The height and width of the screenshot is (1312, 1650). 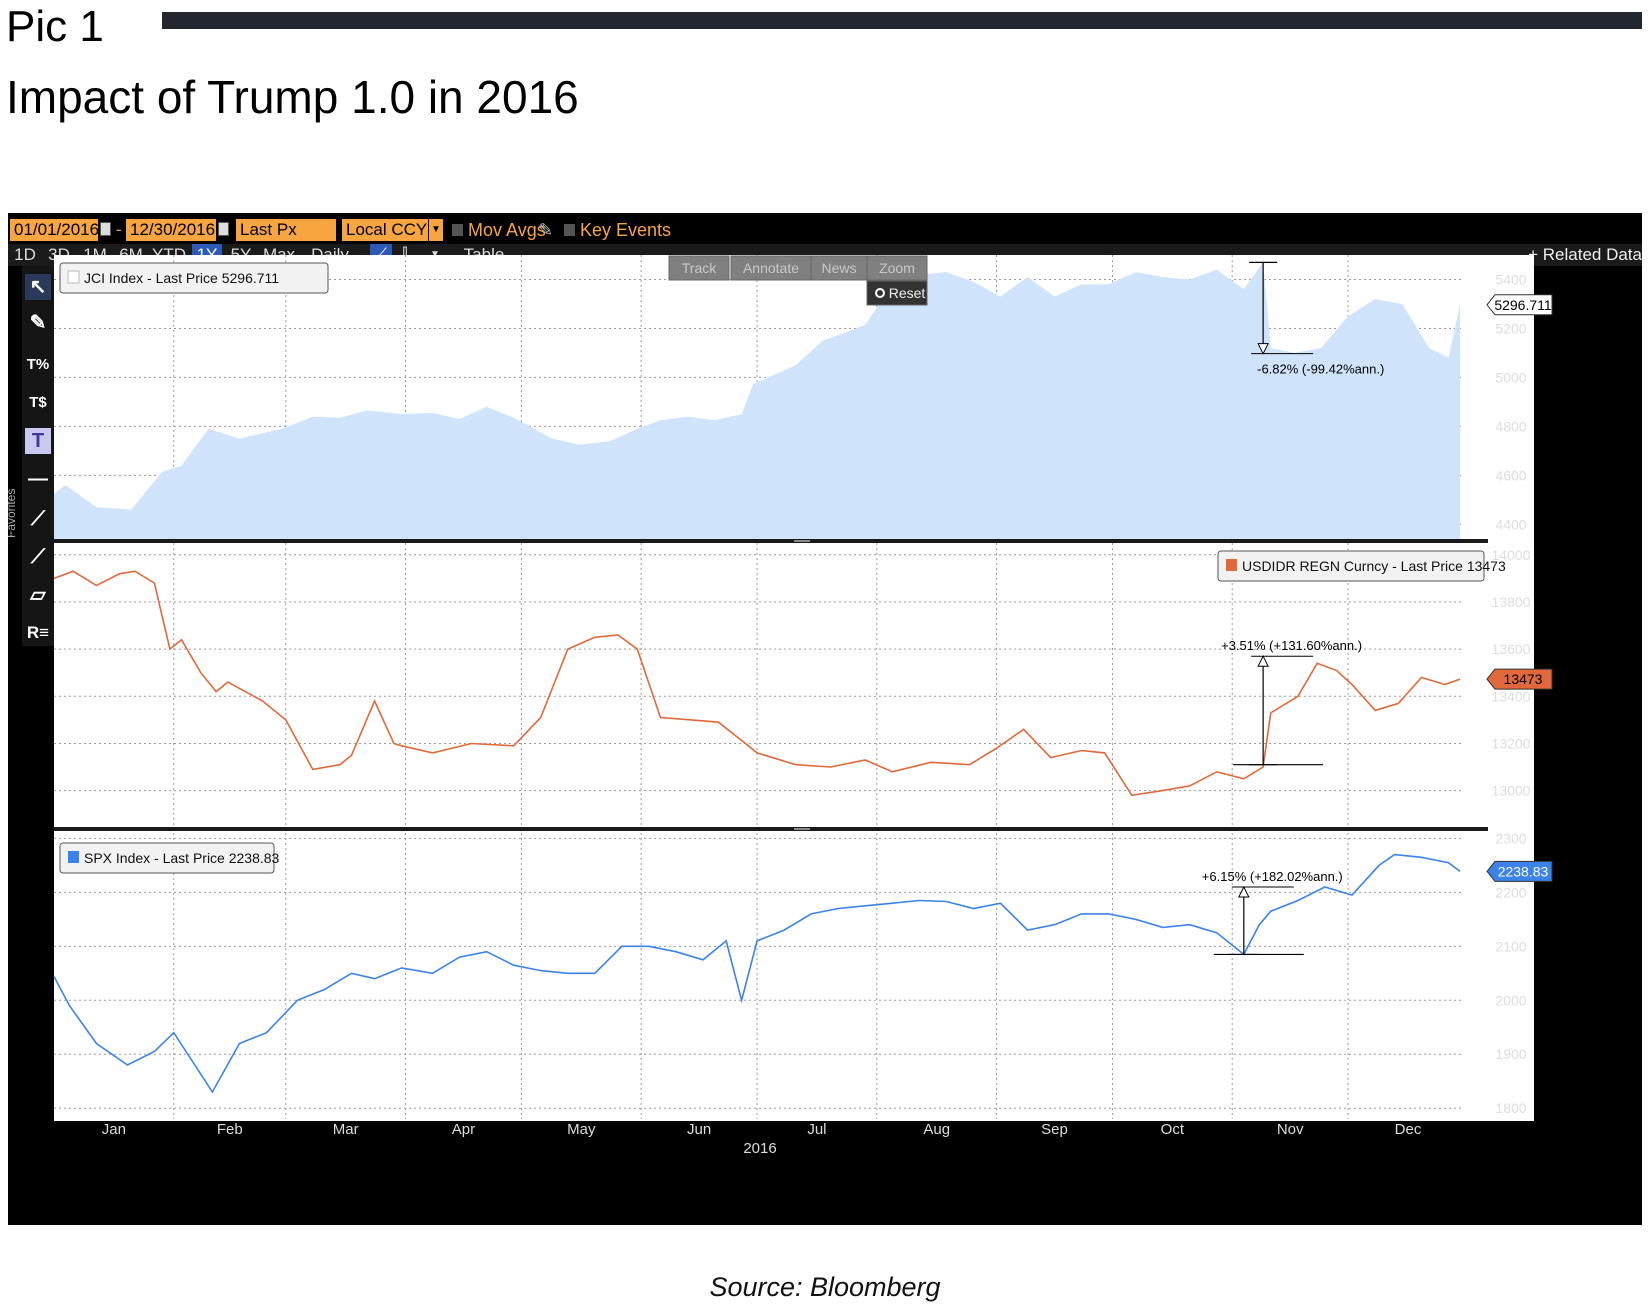 What do you see at coordinates (1523, 871) in the screenshot?
I see `last-value-label: 2238.83` at bounding box center [1523, 871].